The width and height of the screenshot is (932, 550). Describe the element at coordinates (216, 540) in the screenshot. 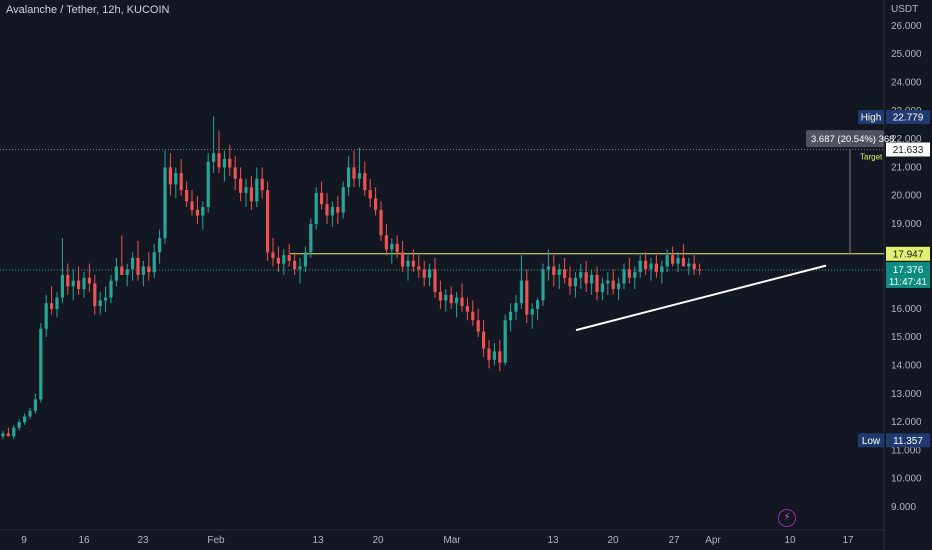

I see `x-tick-label: Feb` at that location.